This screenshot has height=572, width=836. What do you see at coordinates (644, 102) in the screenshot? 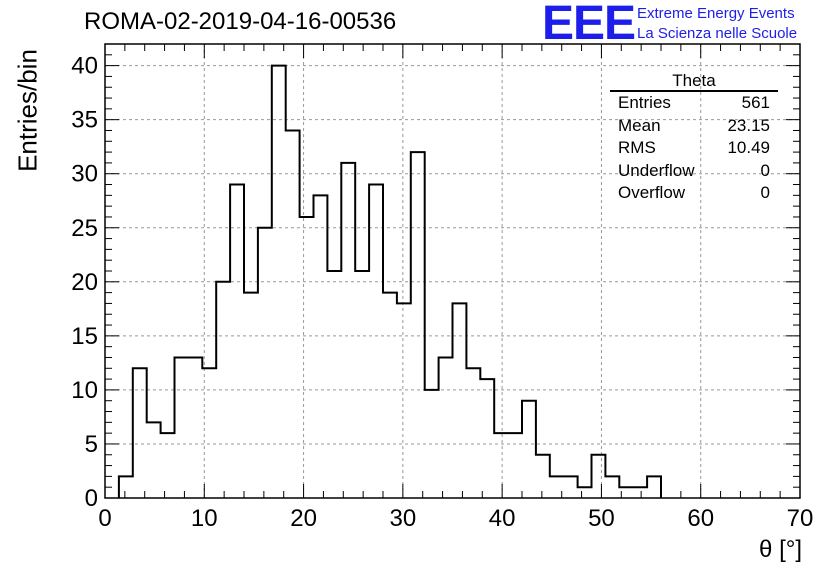
I see `stats-label: Entries` at bounding box center [644, 102].